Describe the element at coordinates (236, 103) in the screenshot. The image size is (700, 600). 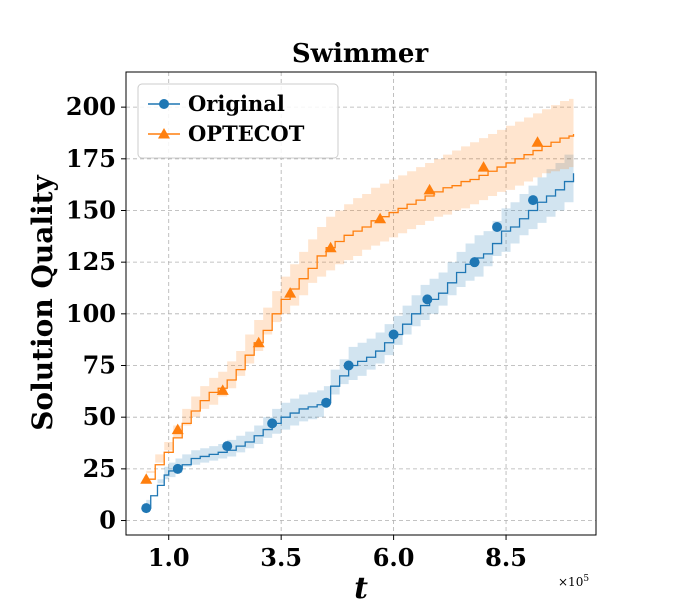
I see `legend-original-label: Original` at that location.